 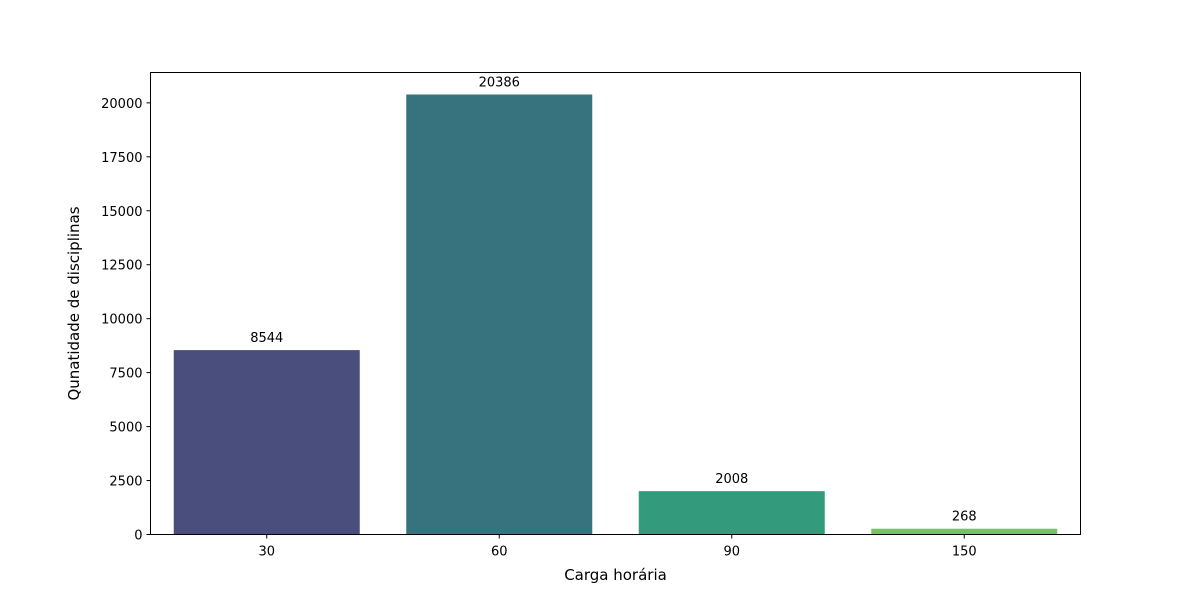 What do you see at coordinates (617, 547) in the screenshot?
I see `x-axis: 30 60 90 150` at bounding box center [617, 547].